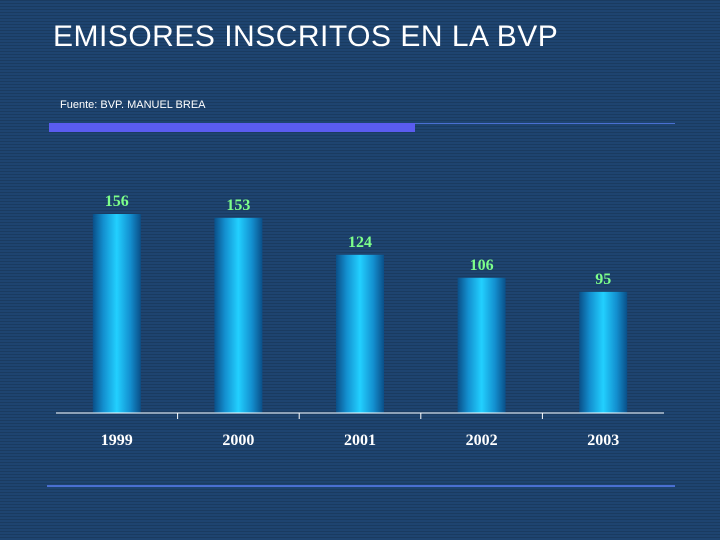 The height and width of the screenshot is (540, 720). What do you see at coordinates (482, 265) in the screenshot?
I see `value-label-2002: 106` at bounding box center [482, 265].